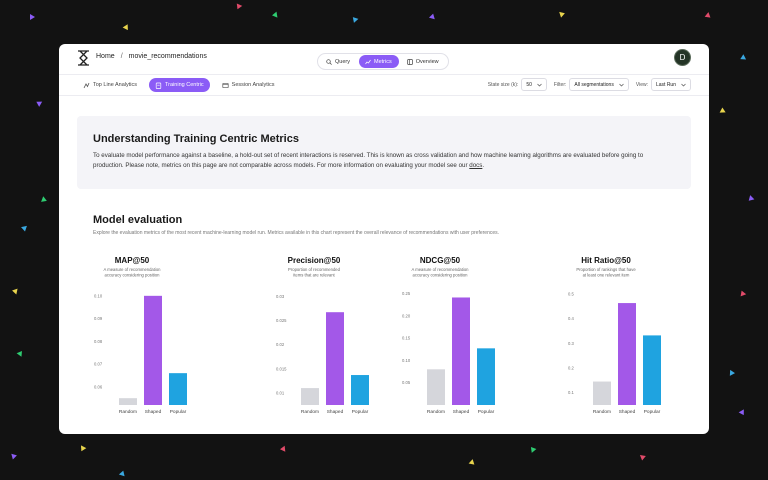  I want to click on chevron-down-icon, so click(621, 84).